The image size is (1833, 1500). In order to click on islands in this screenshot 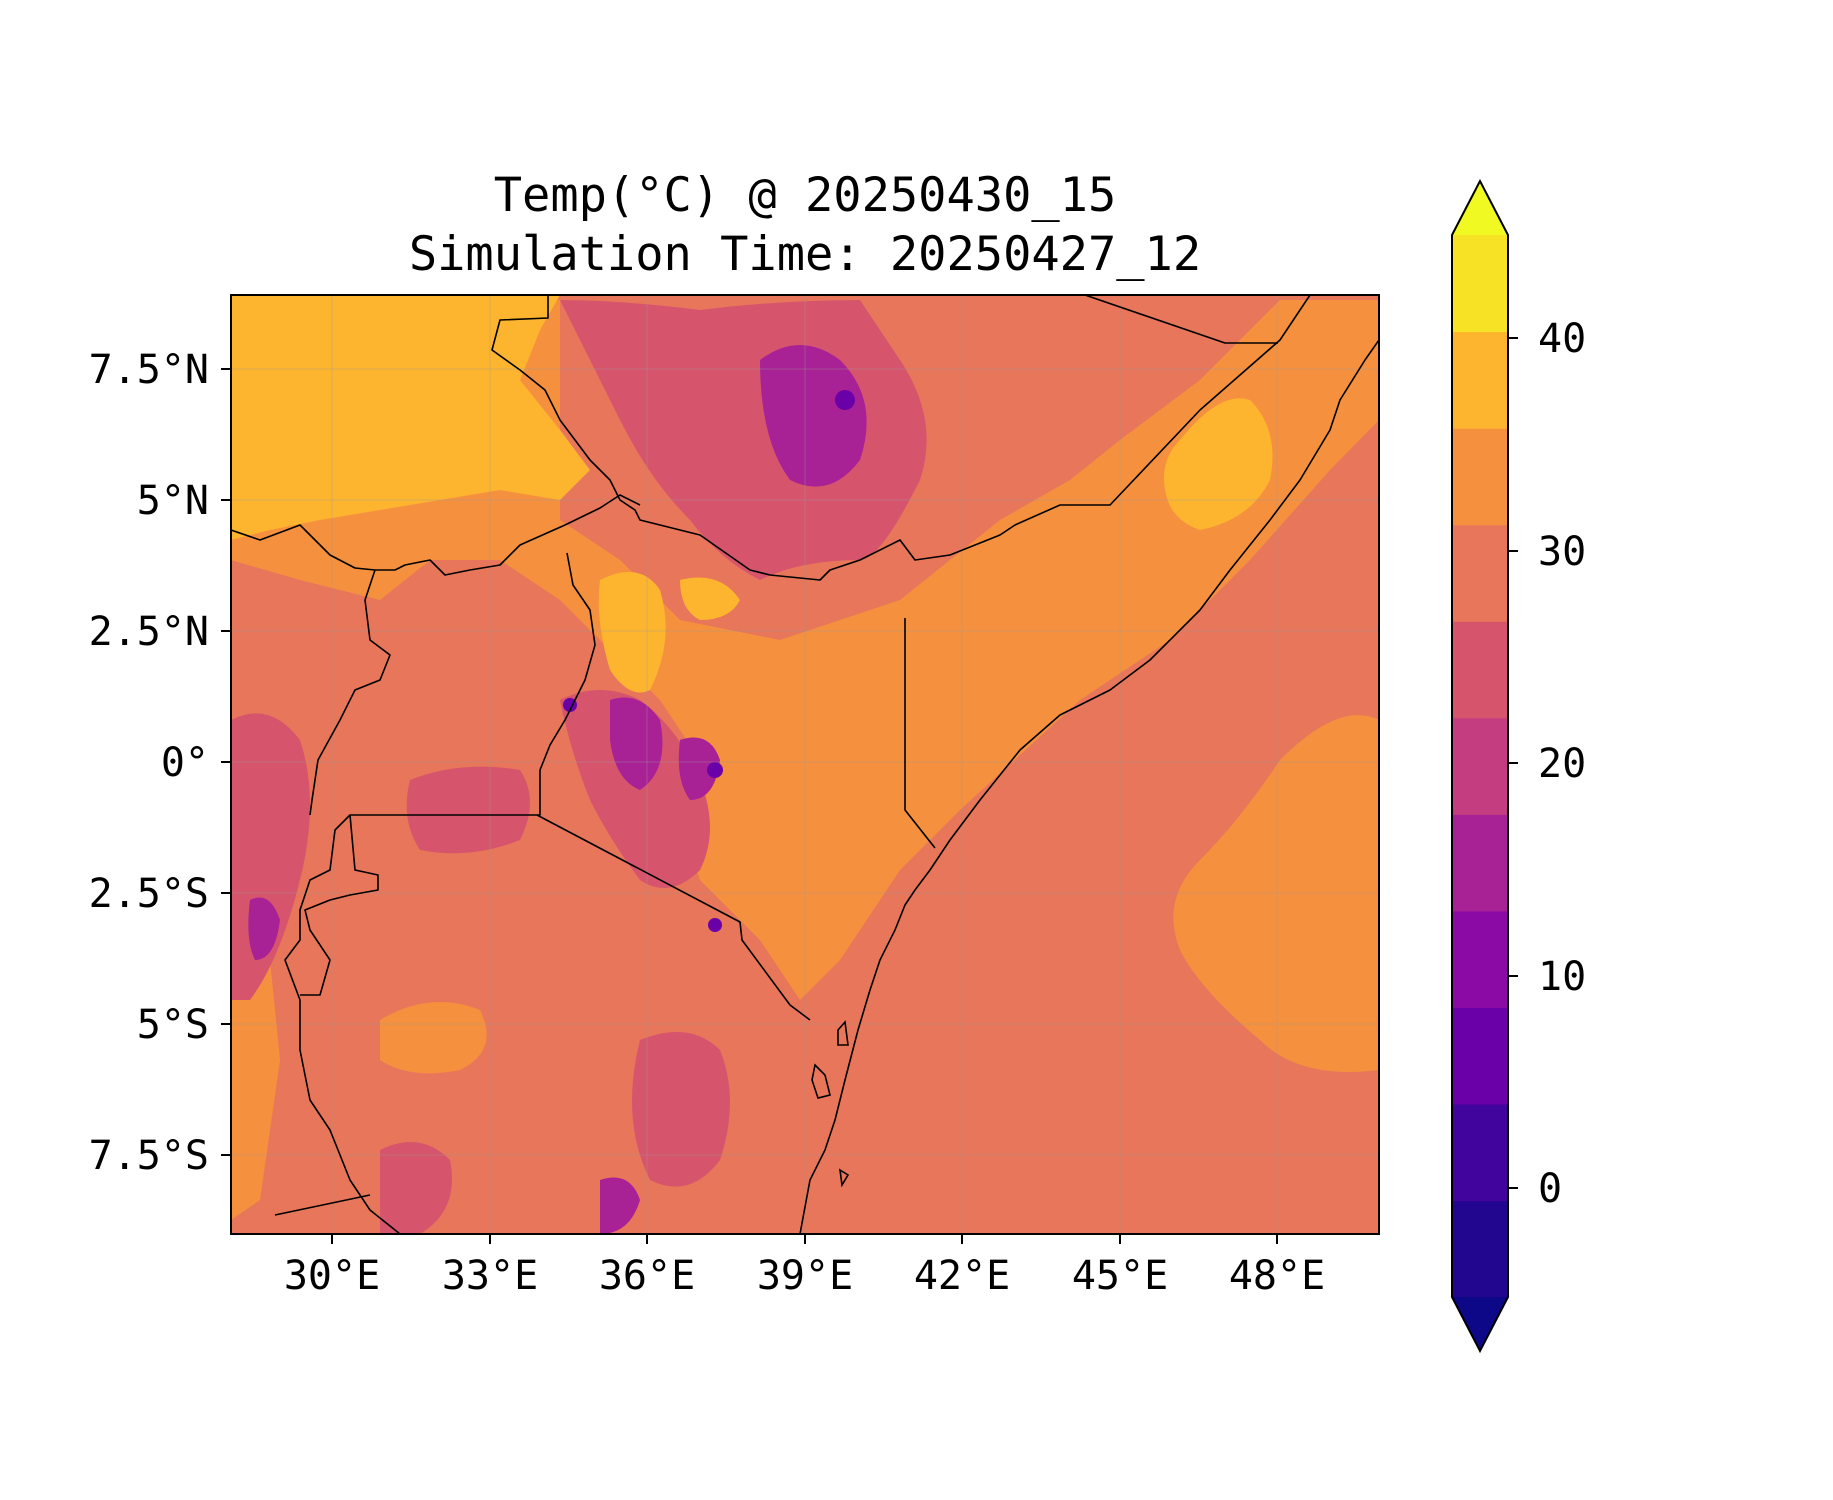, I will do `click(830, 1104)`.